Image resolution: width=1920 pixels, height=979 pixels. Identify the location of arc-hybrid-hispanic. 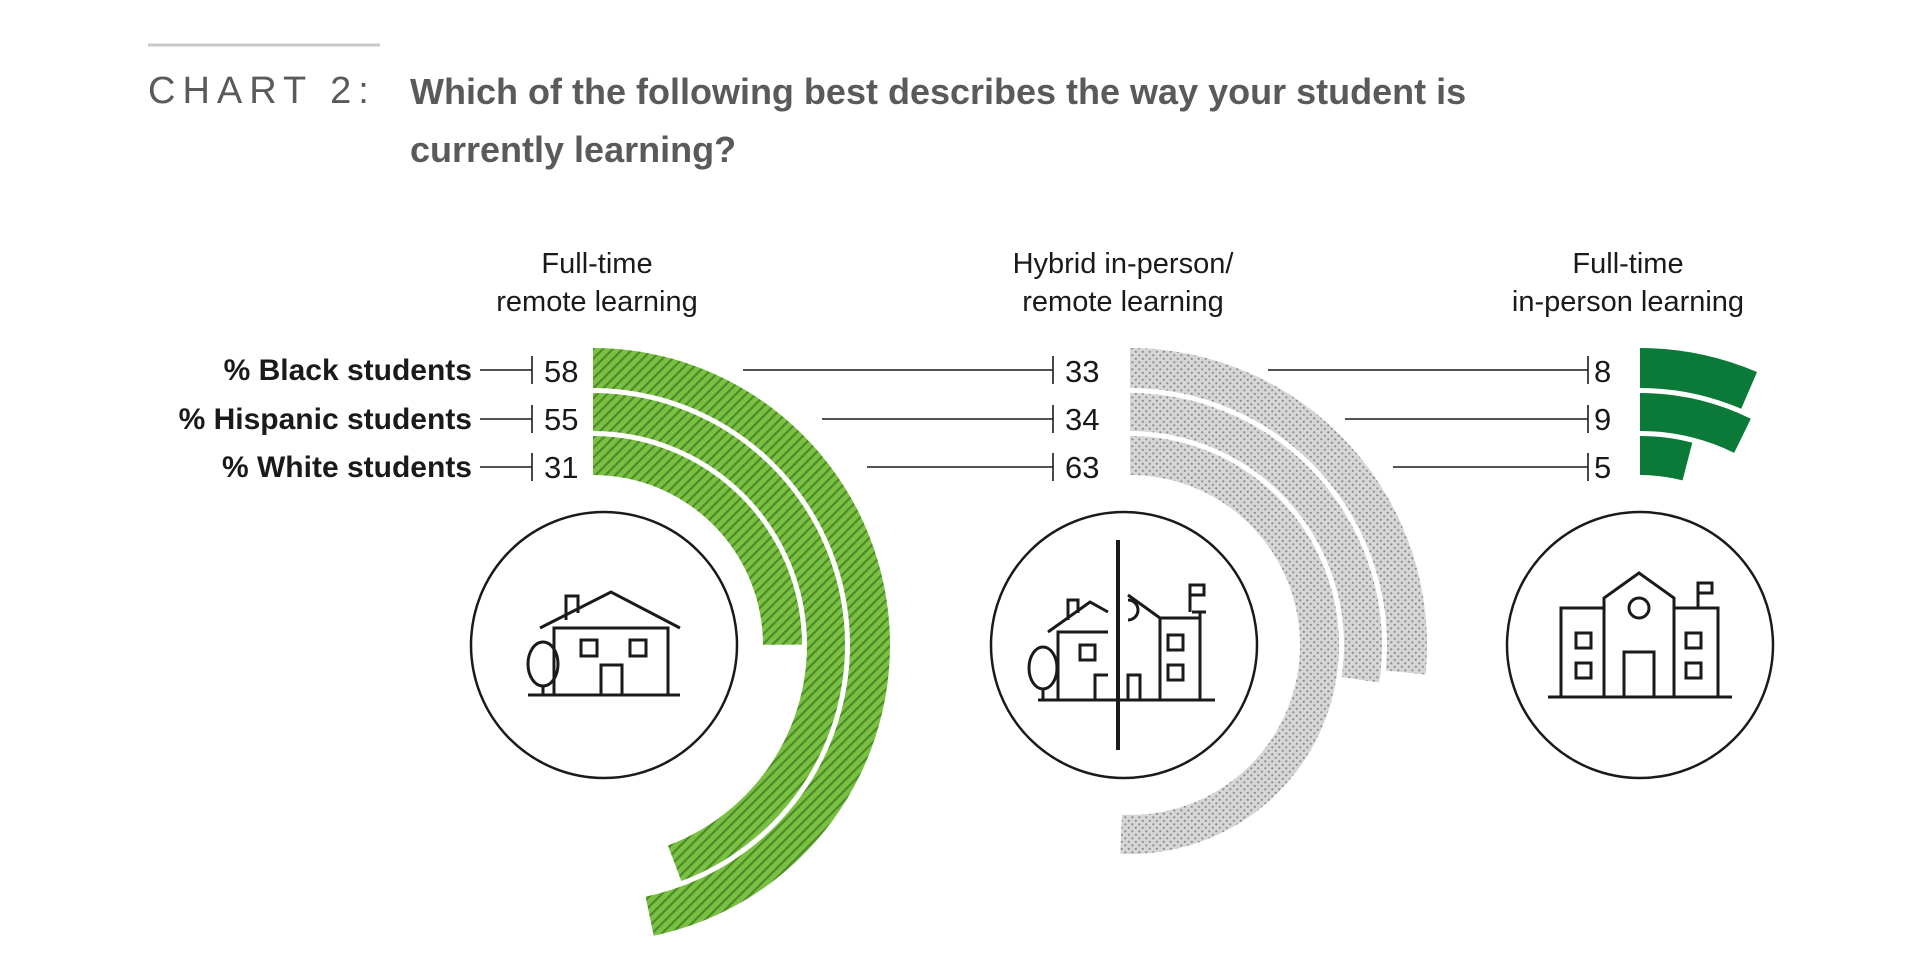
(1256, 538).